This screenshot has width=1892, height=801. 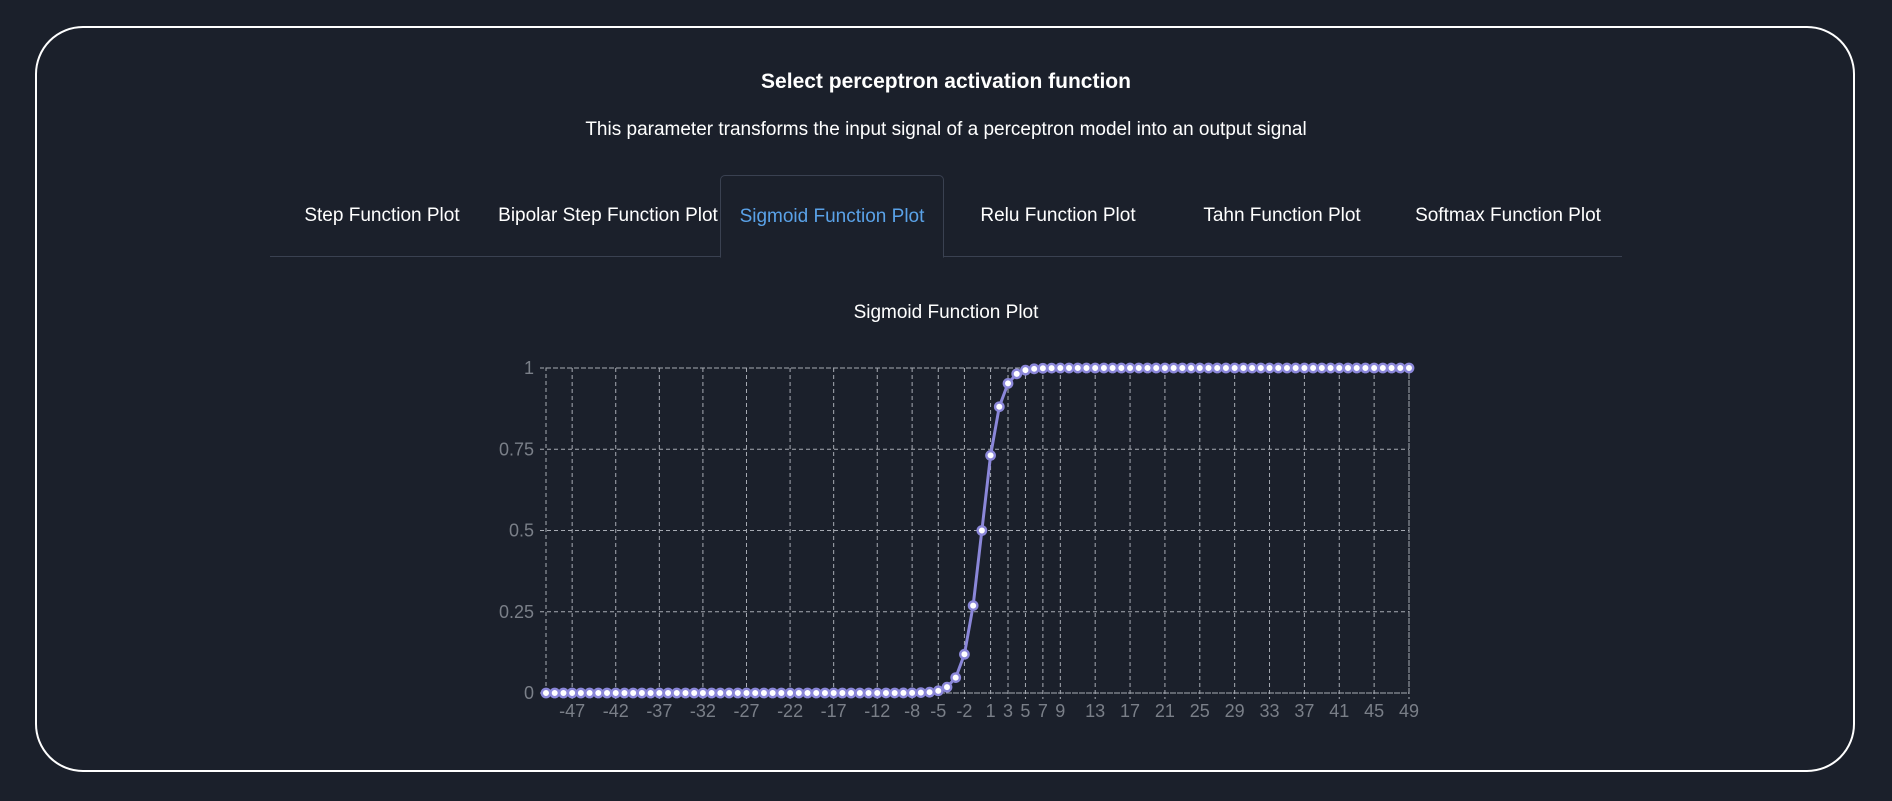 I want to click on y-tick-label: 1, so click(x=529, y=368).